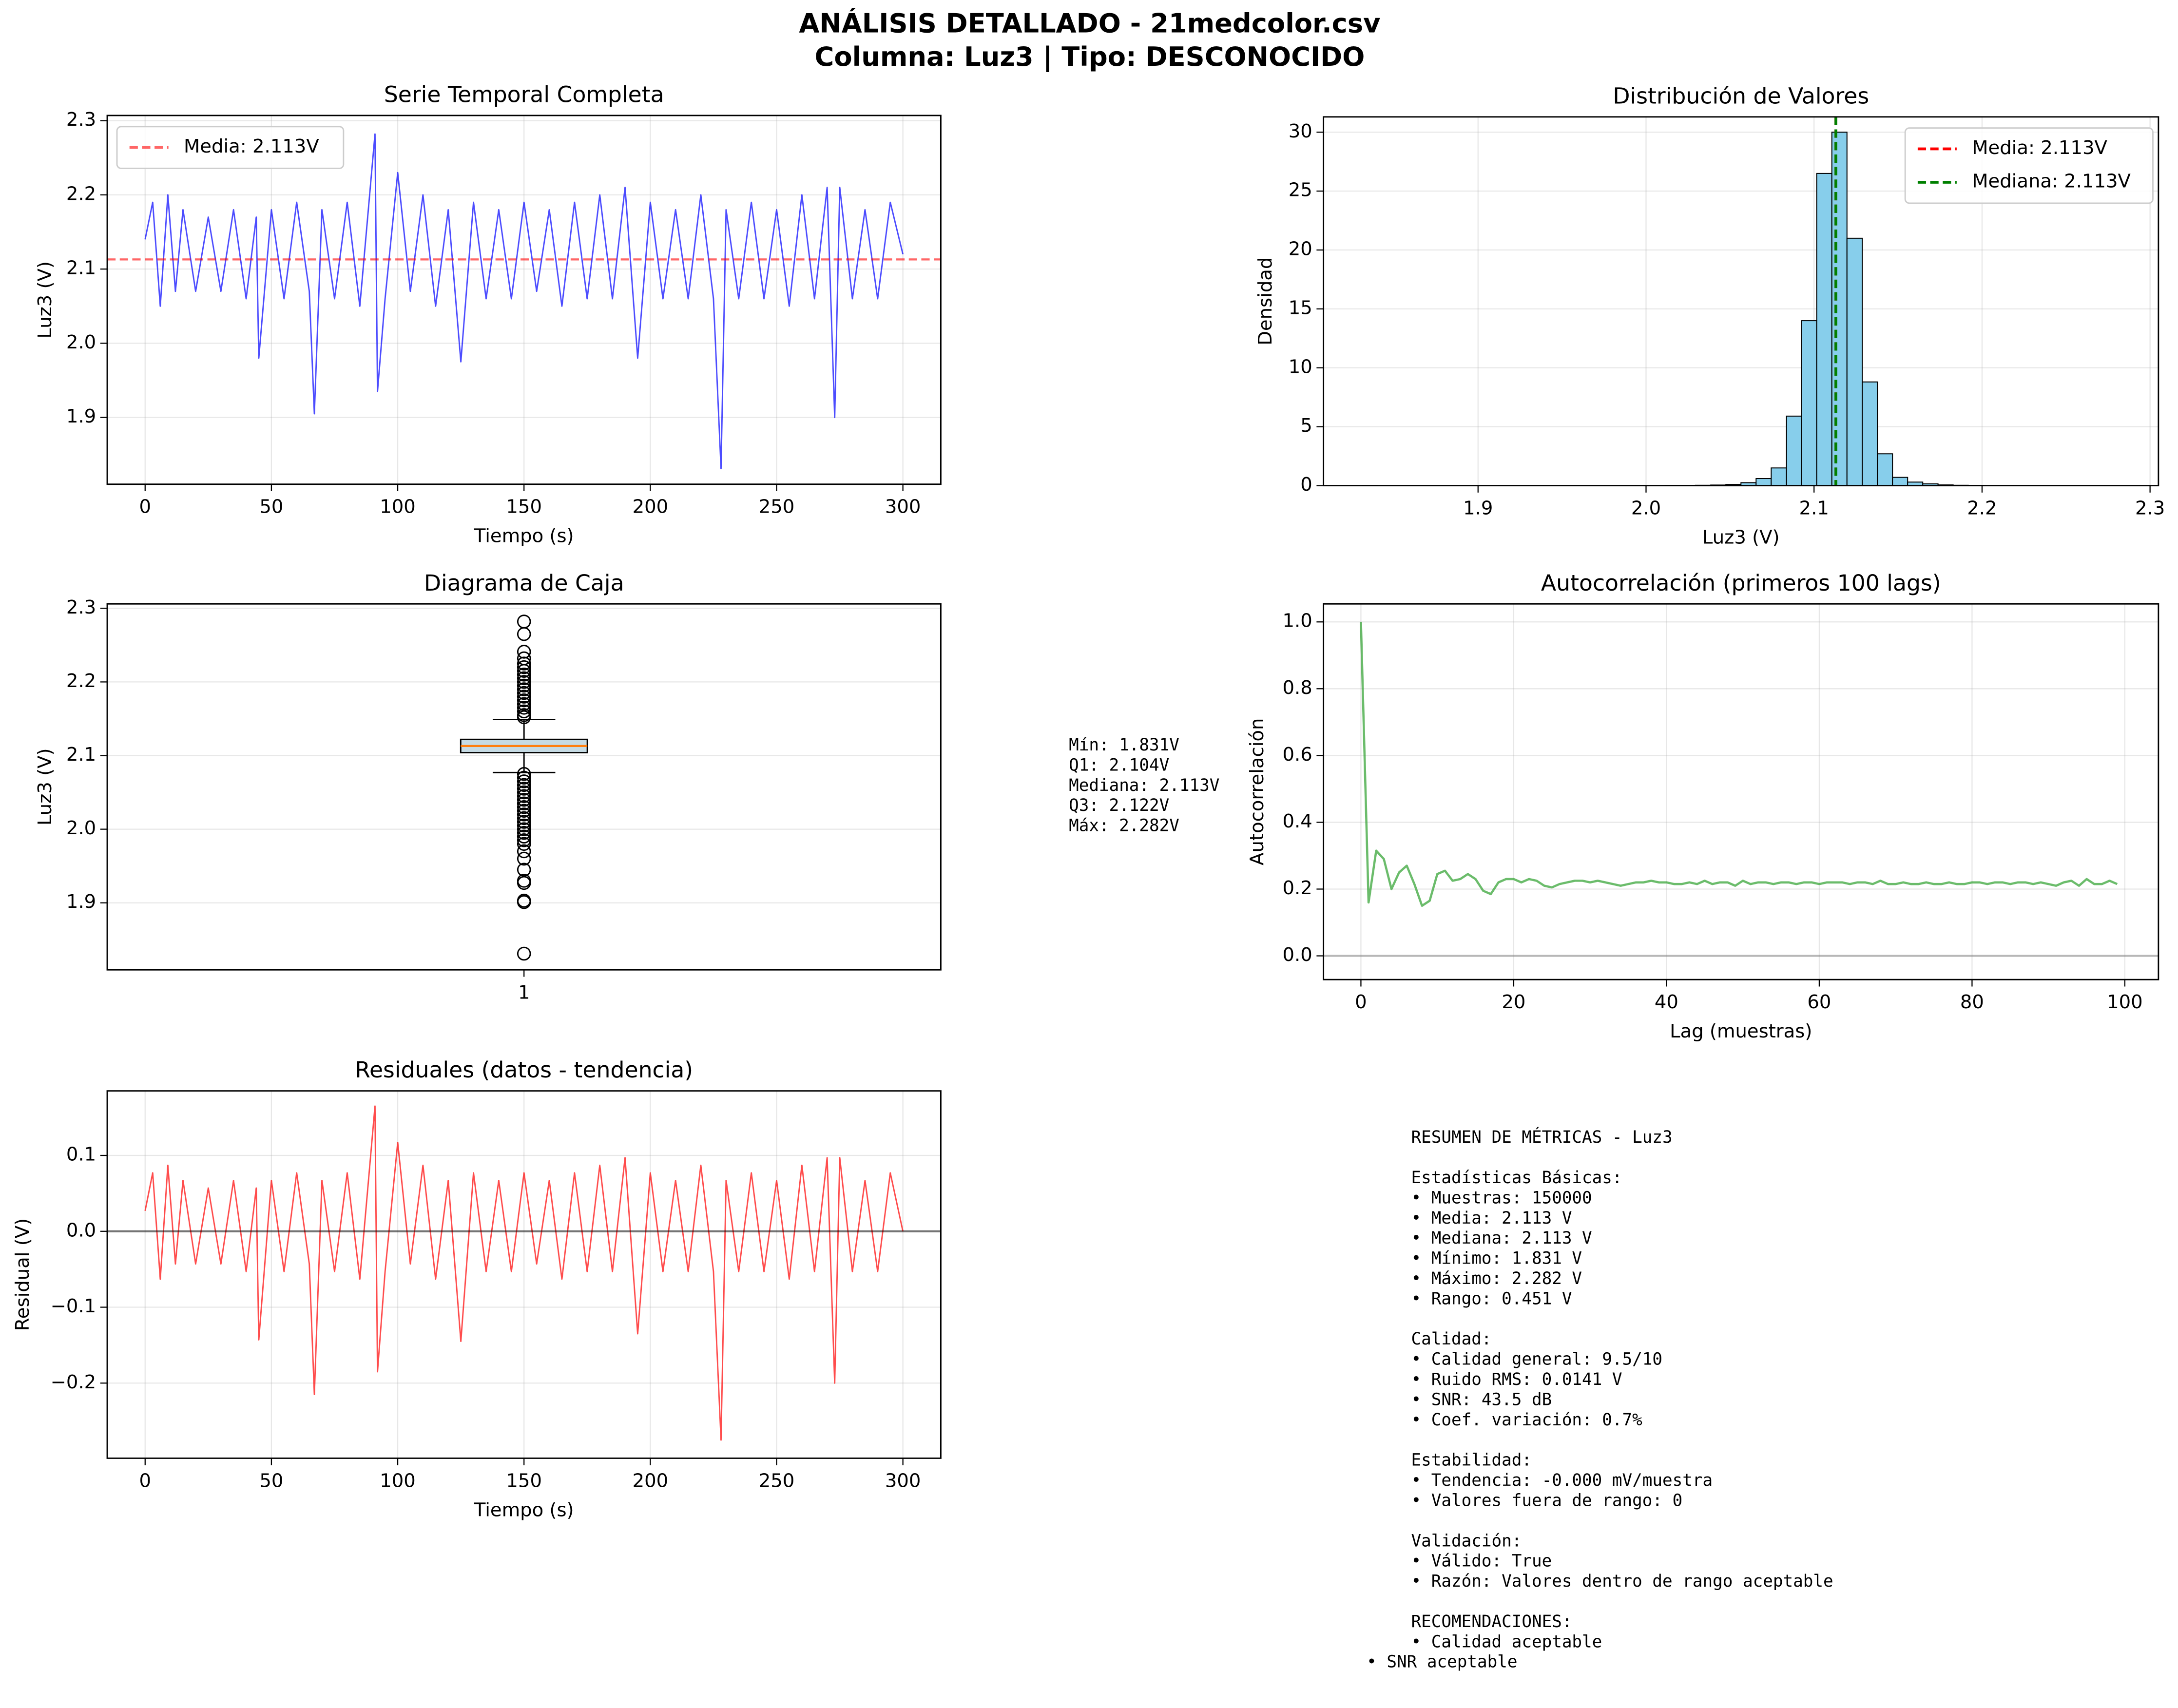 This screenshot has height=1708, width=2178. What do you see at coordinates (1516, 1178) in the screenshot?
I see `summary-section-title: Estadísticas Básicas:` at bounding box center [1516, 1178].